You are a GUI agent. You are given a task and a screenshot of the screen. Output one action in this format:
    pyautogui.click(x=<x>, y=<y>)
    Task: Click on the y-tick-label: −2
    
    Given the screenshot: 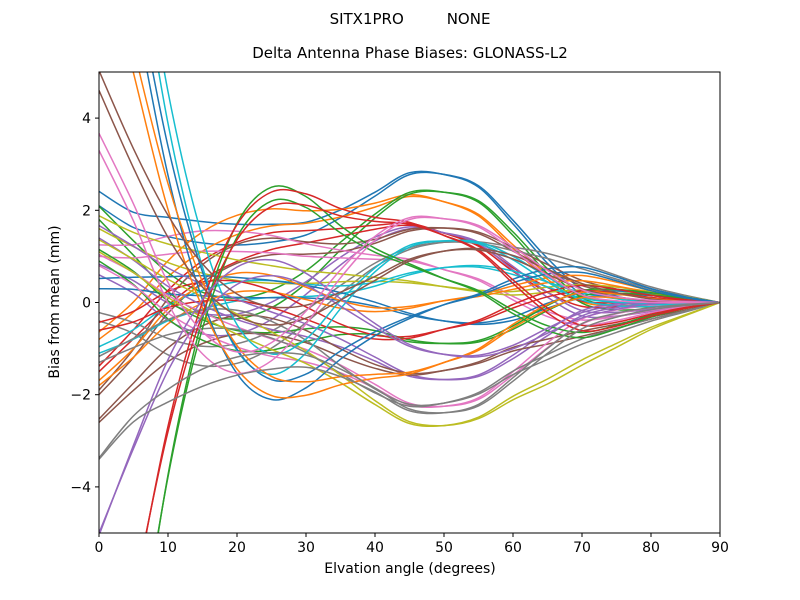 What is the action you would take?
    pyautogui.click(x=80, y=396)
    